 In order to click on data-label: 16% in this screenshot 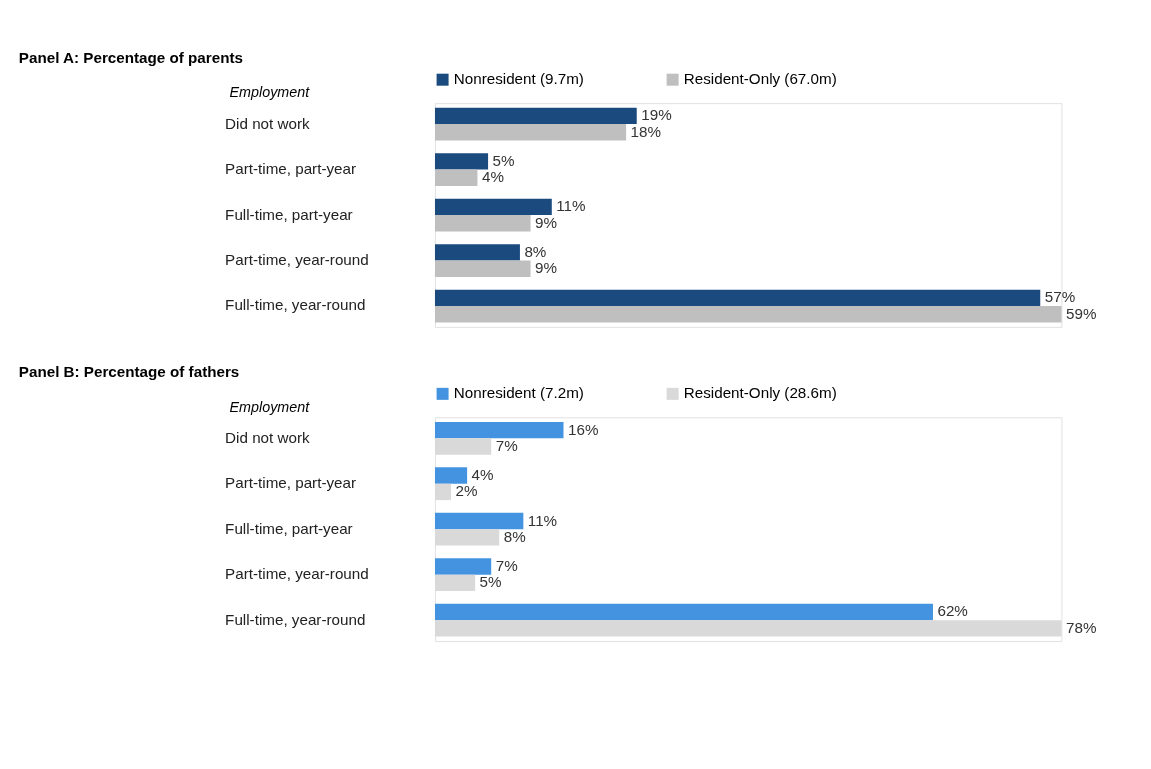, I will do `click(583, 429)`.